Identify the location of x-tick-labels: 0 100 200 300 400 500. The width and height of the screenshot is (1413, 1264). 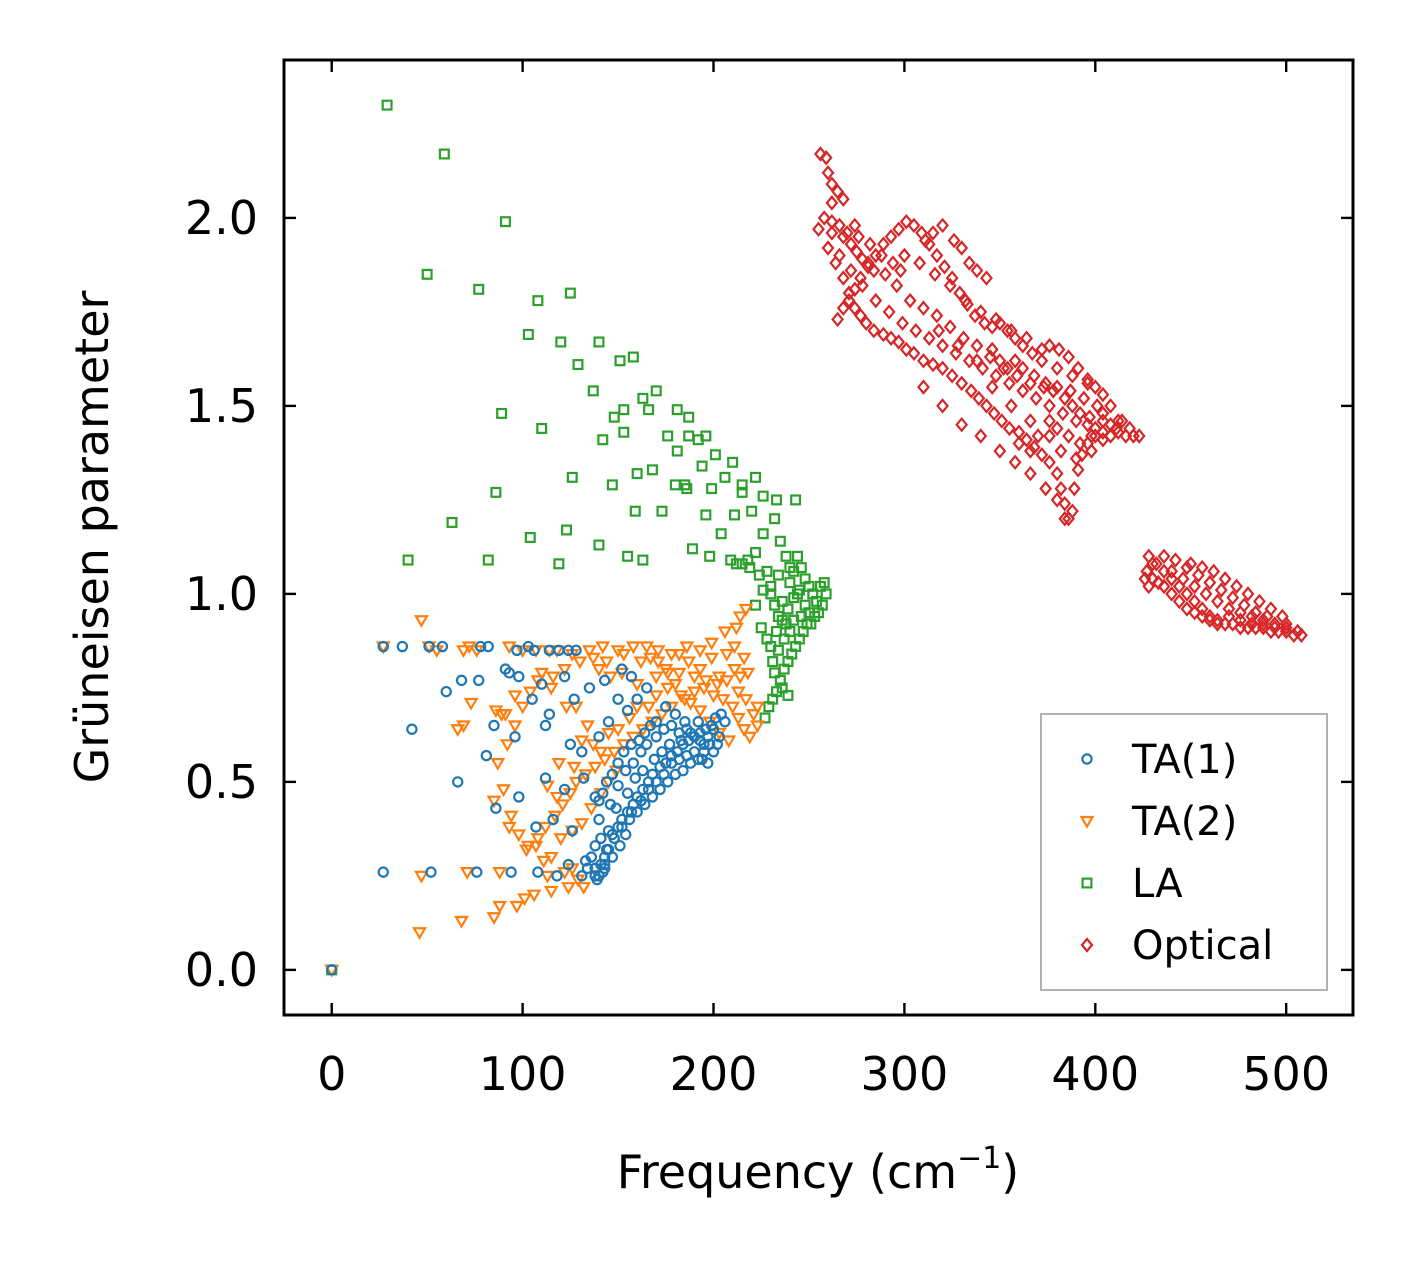
(823, 1074).